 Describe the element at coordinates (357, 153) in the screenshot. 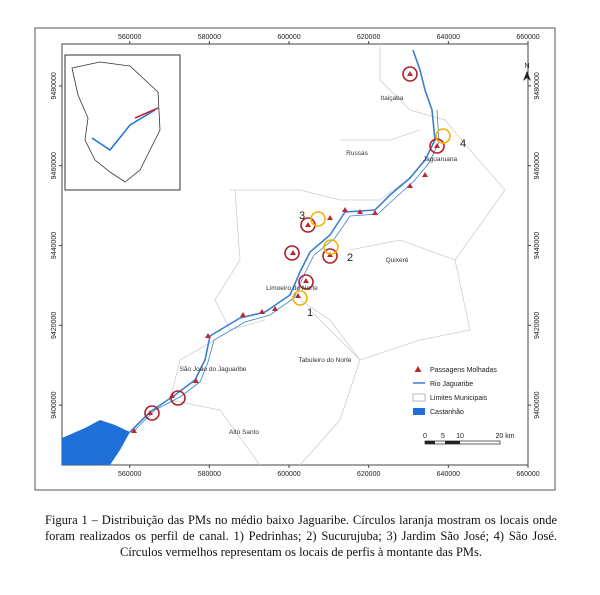

I see `place-label: Russas` at that location.